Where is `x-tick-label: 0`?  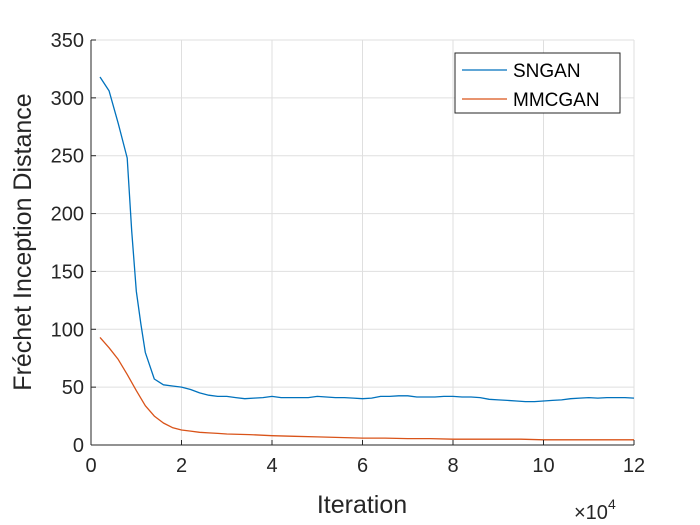 x-tick-label: 0 is located at coordinates (90, 466).